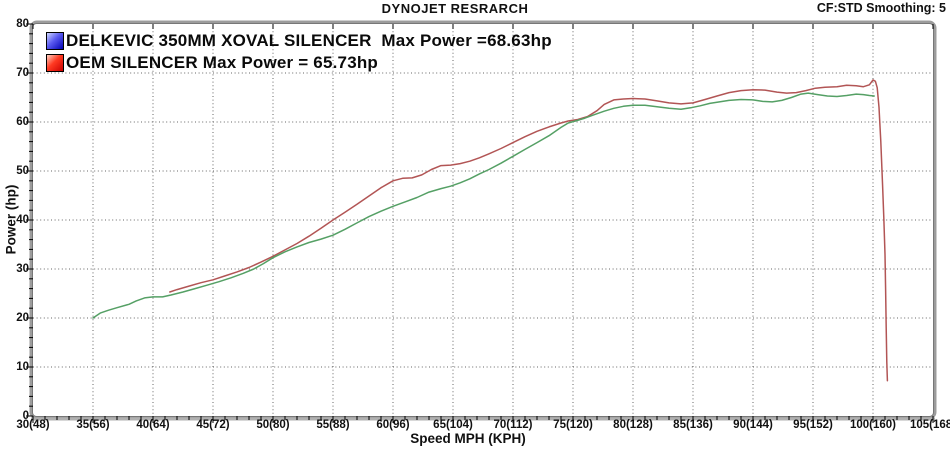 Image resolution: width=950 pixels, height=449 pixels. What do you see at coordinates (753, 425) in the screenshot?
I see `x-tick-label: 90(144)` at bounding box center [753, 425].